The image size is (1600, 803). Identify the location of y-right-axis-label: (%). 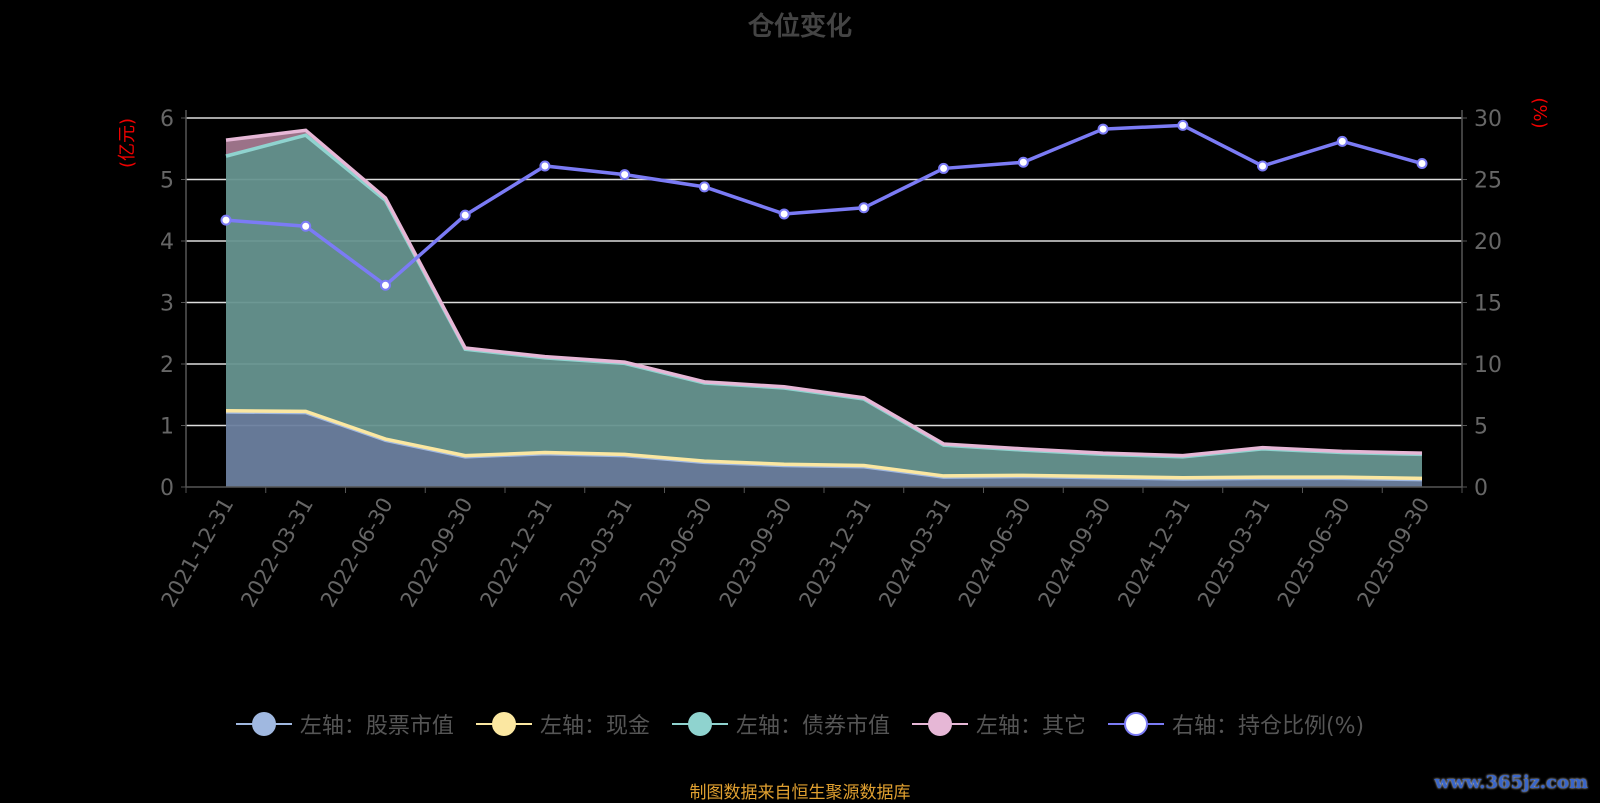
(1539, 112).